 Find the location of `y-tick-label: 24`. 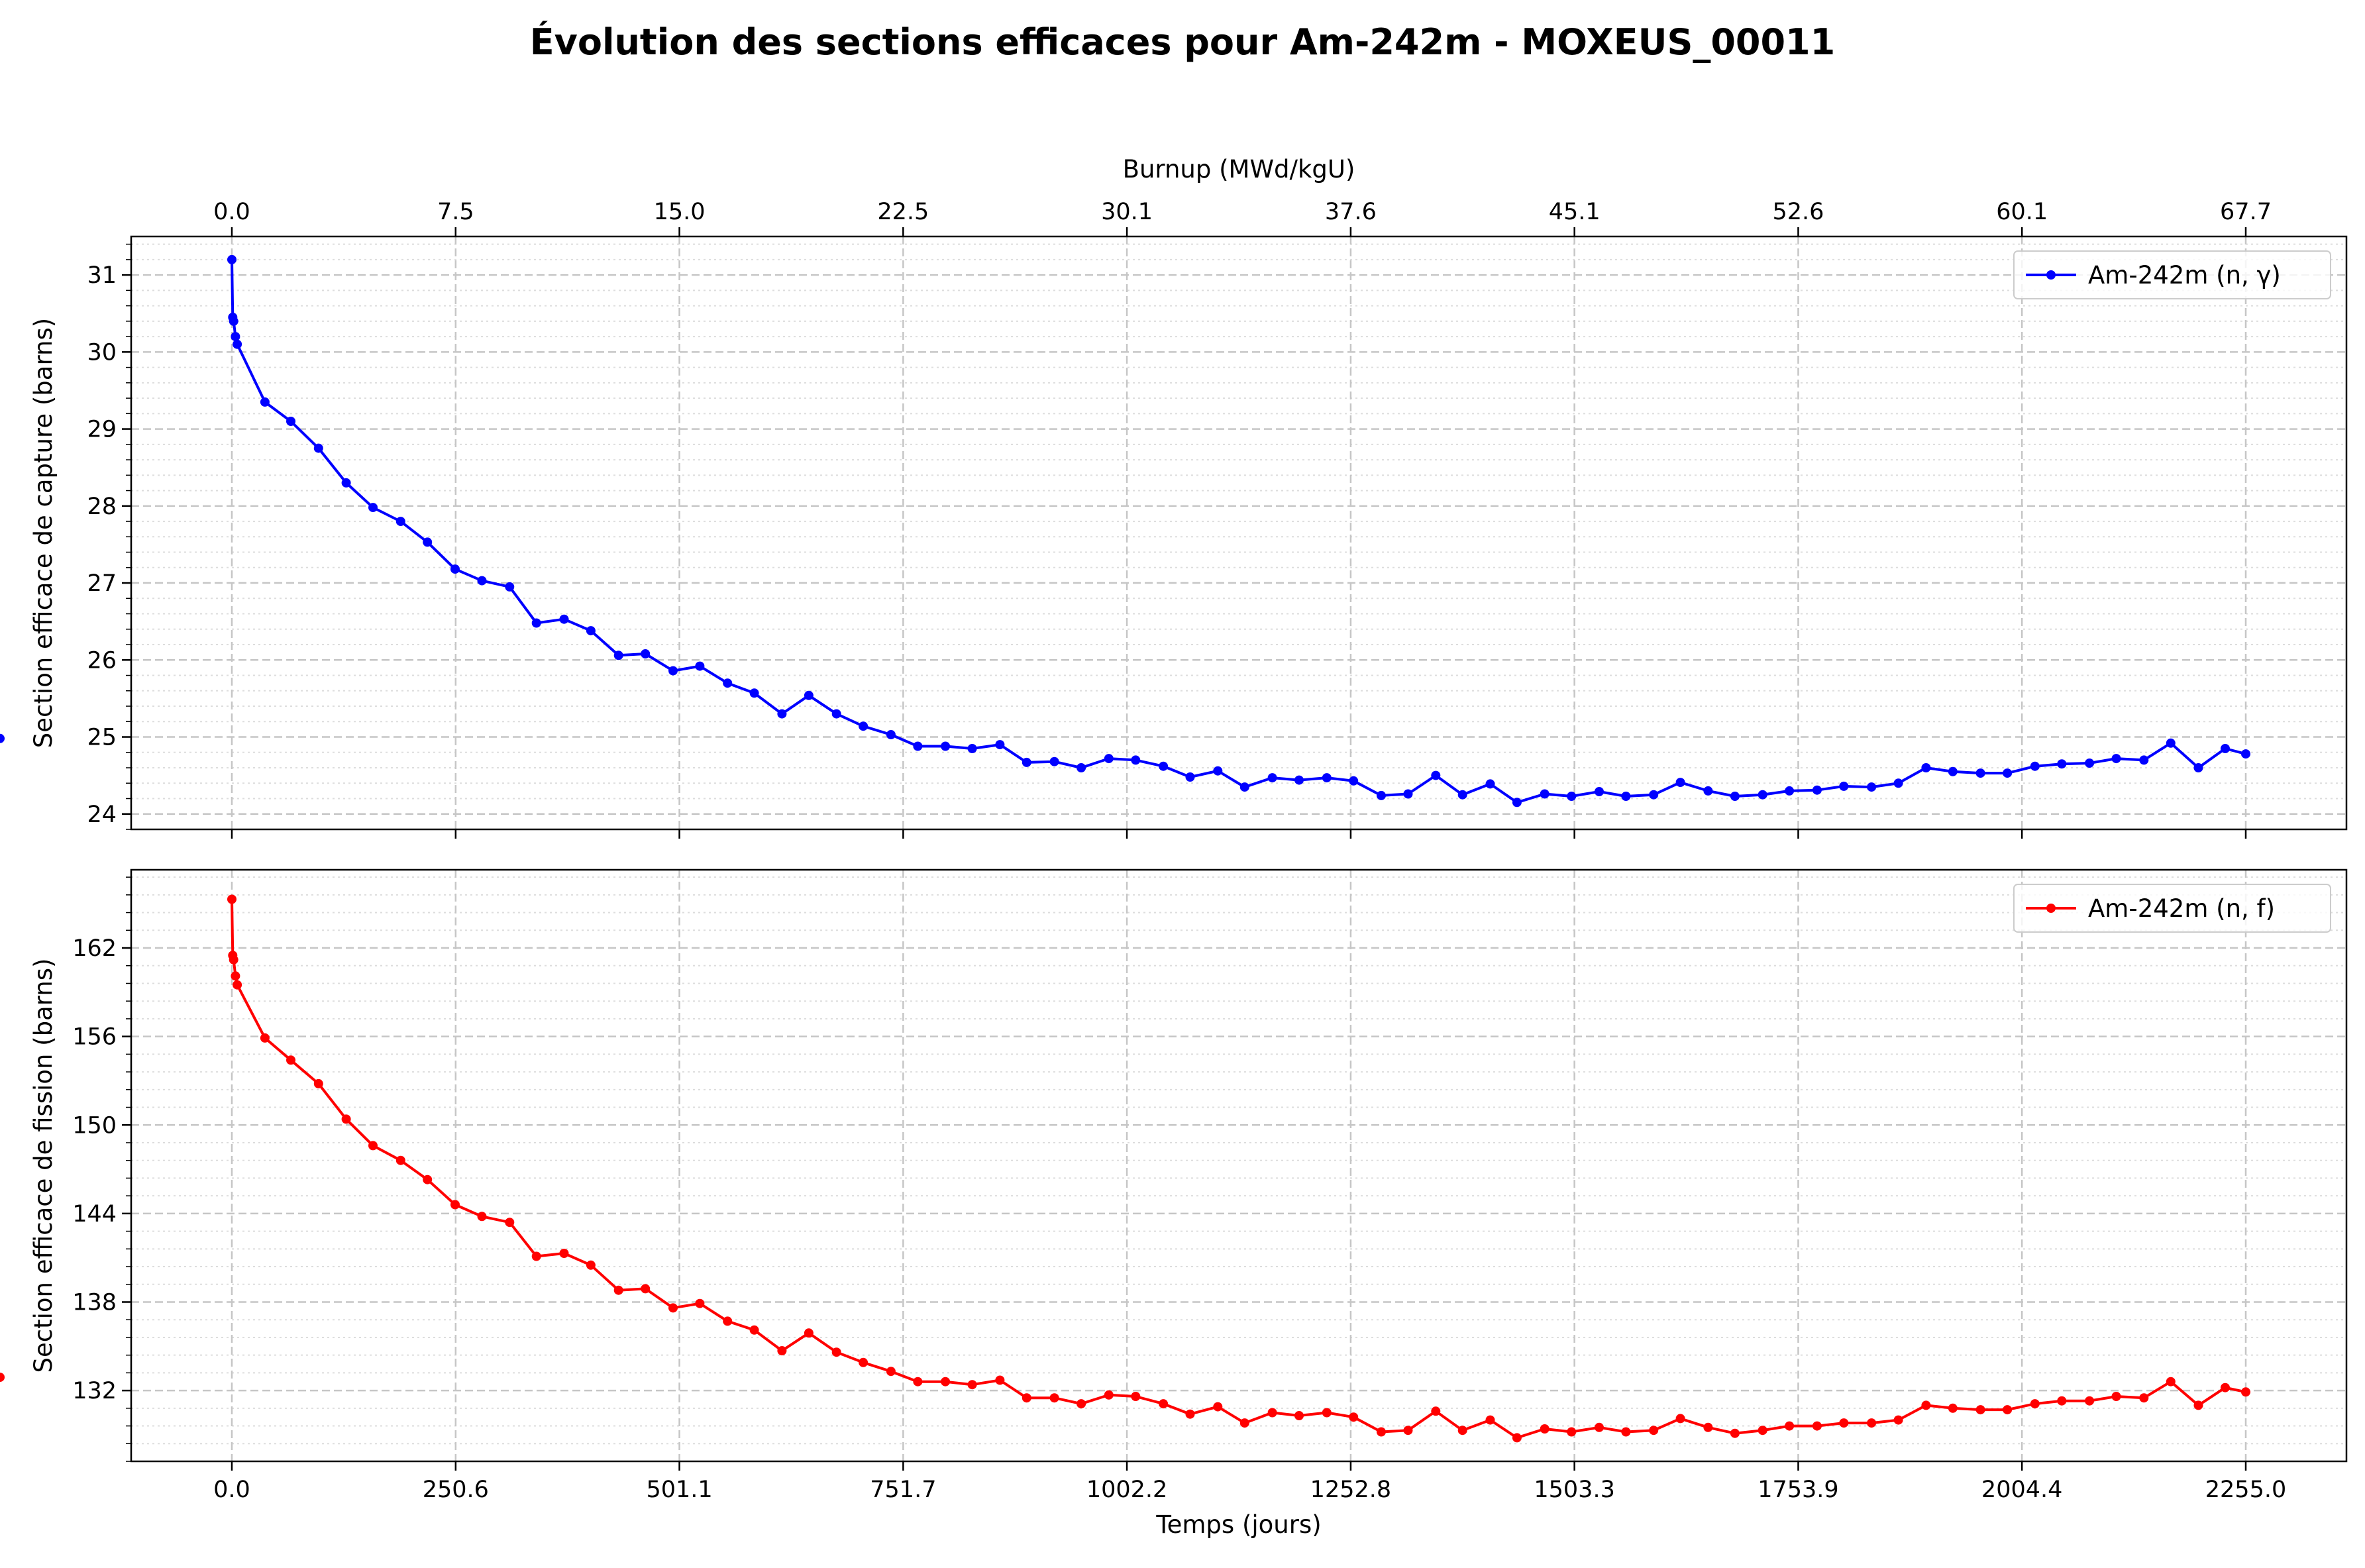

y-tick-label: 24 is located at coordinates (102, 815).